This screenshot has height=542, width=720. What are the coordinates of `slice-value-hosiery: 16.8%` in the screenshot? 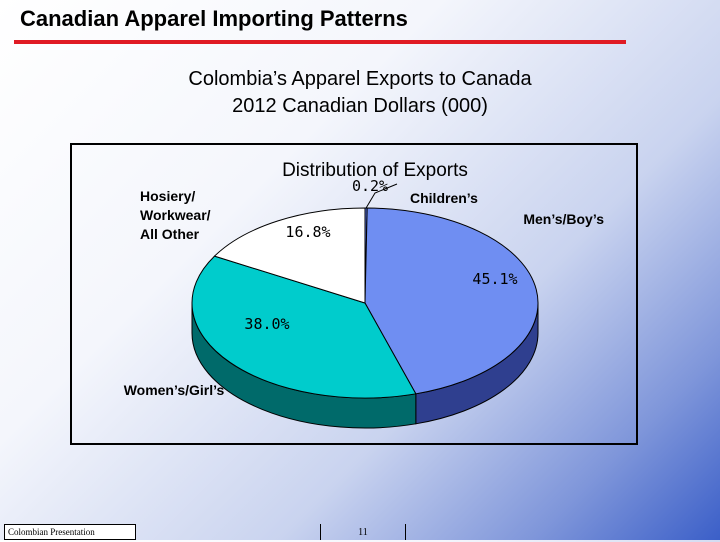 It's located at (307, 232).